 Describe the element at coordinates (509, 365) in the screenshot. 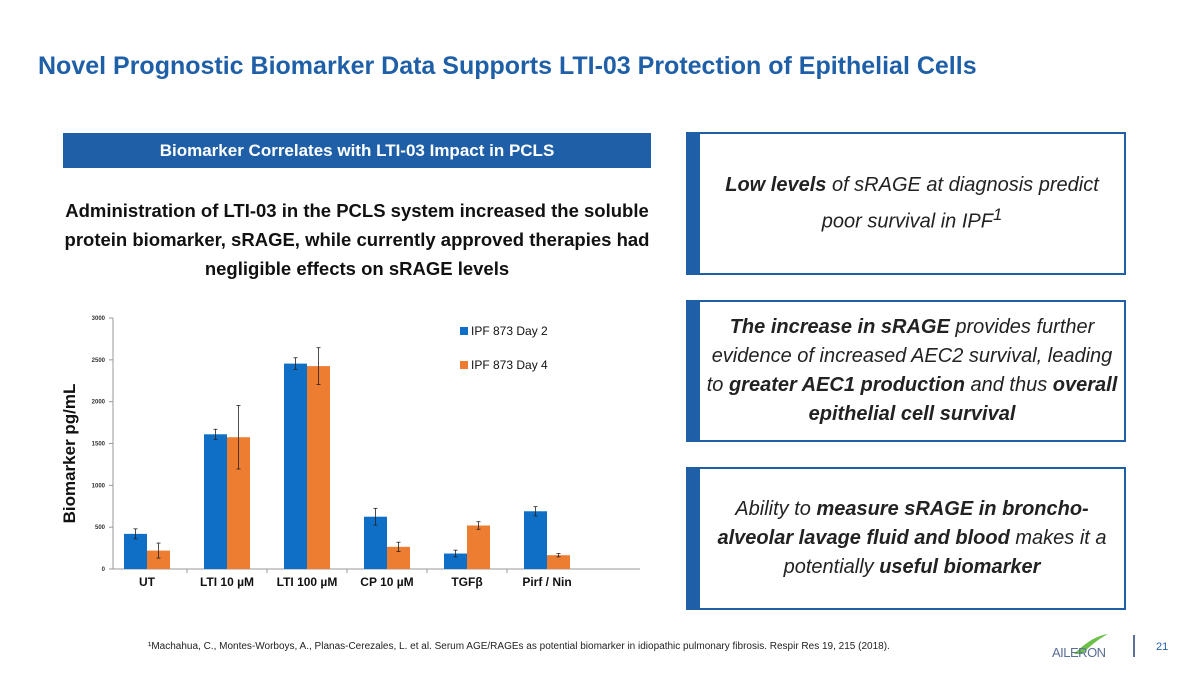

I see `legend-label: IPF 873 Day 4` at that location.